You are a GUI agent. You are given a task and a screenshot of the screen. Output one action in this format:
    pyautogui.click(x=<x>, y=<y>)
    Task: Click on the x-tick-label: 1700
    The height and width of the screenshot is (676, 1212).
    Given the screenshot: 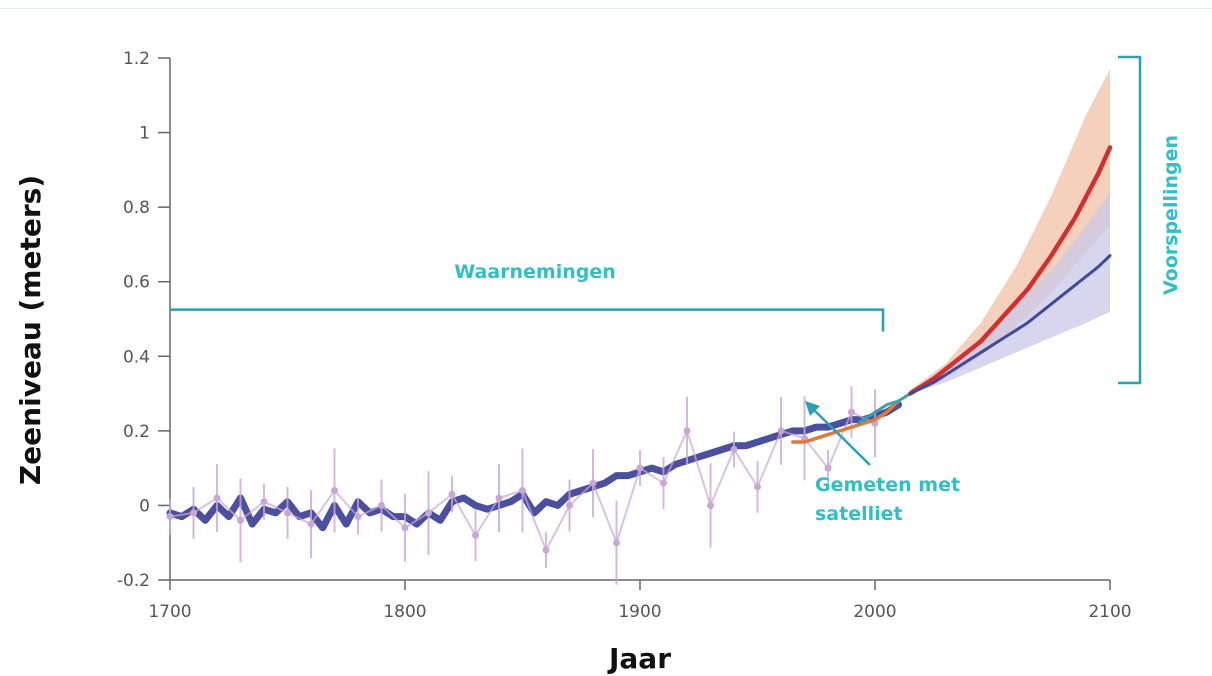 What is the action you would take?
    pyautogui.click(x=169, y=612)
    